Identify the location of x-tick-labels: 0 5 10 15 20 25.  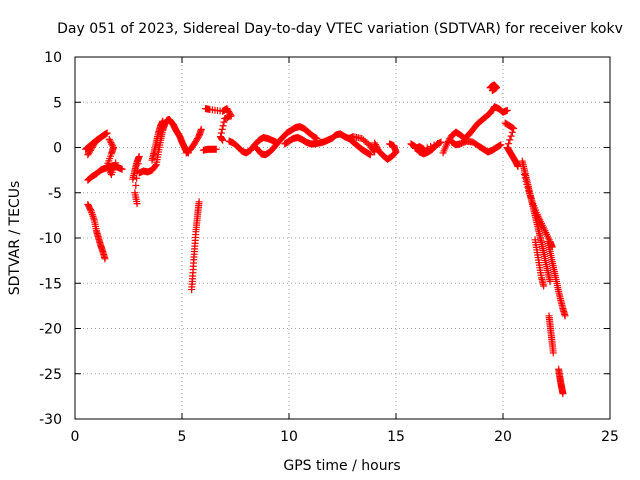
(345, 437).